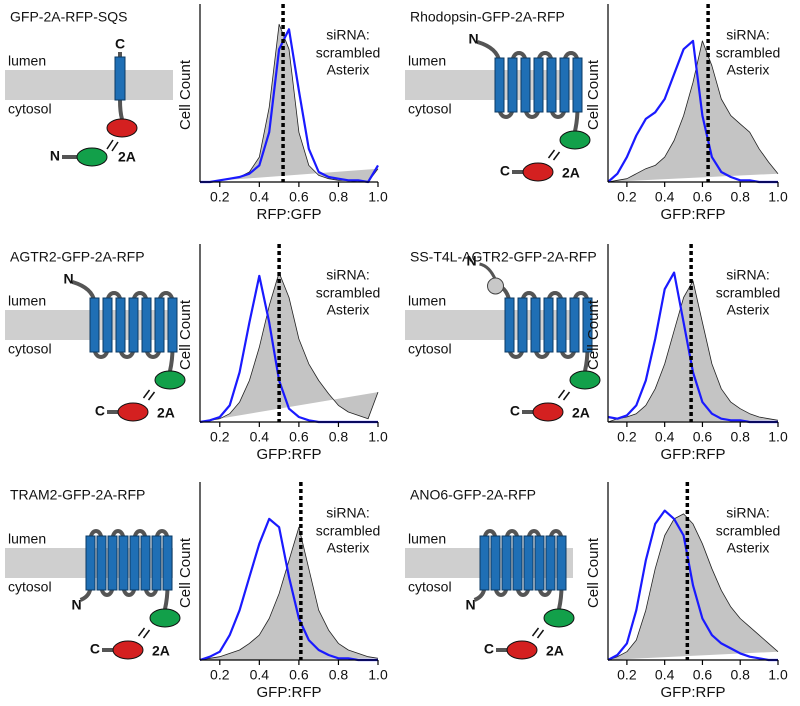 Image resolution: width=800 pixels, height=706 pixels. I want to click on panel-title: AGTR2-GFP-2A-RFP, so click(77, 257).